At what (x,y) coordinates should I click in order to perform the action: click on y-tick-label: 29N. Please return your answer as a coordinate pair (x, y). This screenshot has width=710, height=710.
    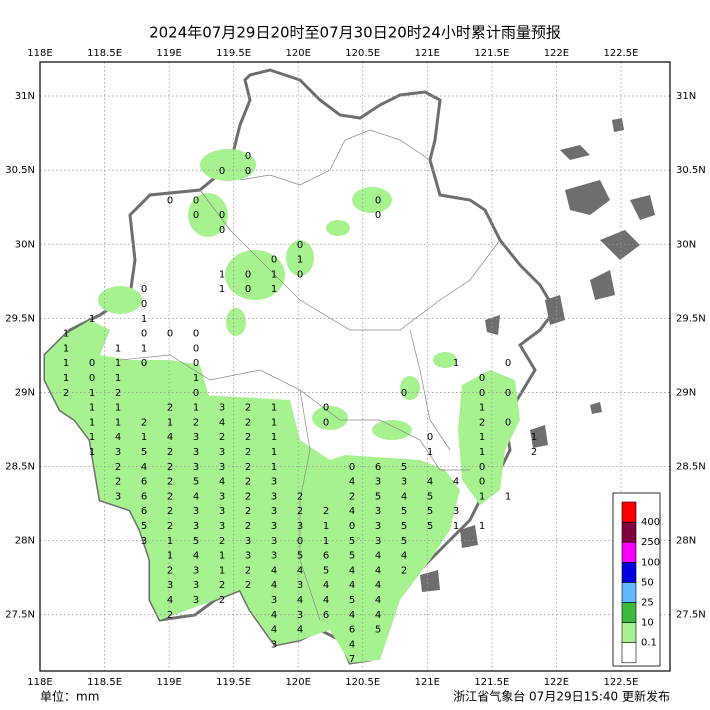
    Looking at the image, I should click on (25, 392).